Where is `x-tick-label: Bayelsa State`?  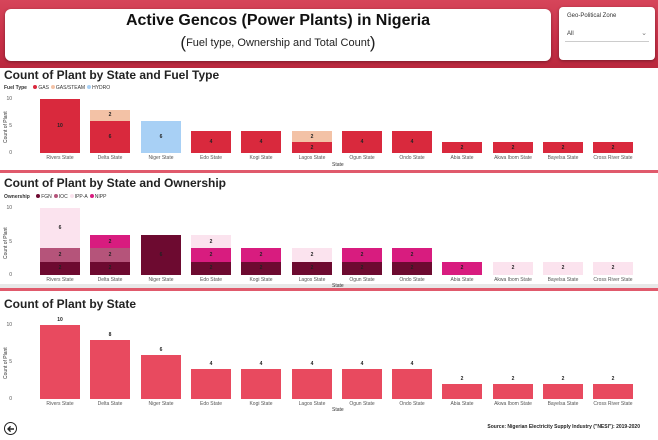
x-tick-label: Bayelsa State is located at coordinates (563, 280).